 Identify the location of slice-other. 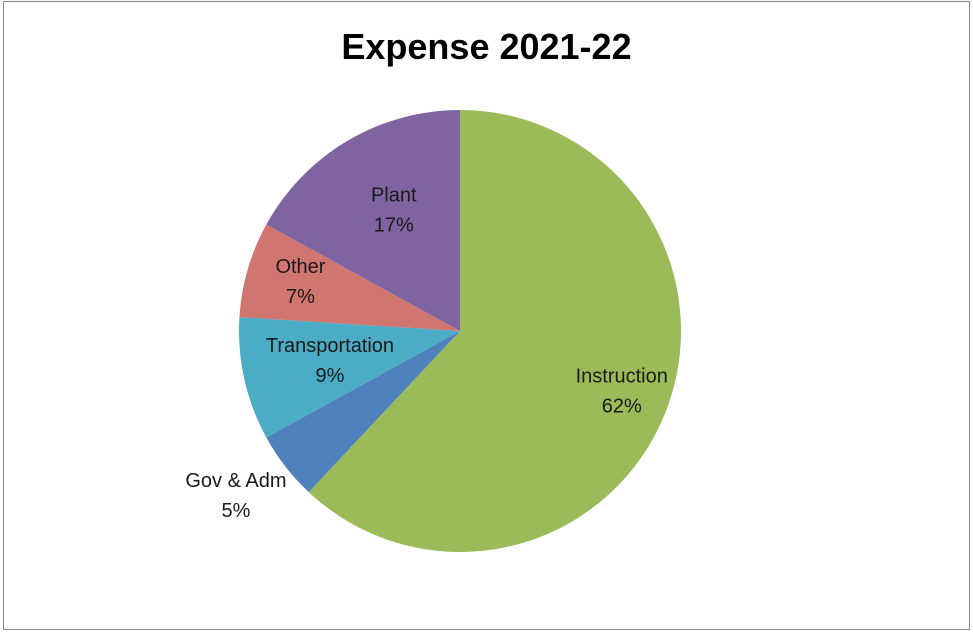
(349, 277).